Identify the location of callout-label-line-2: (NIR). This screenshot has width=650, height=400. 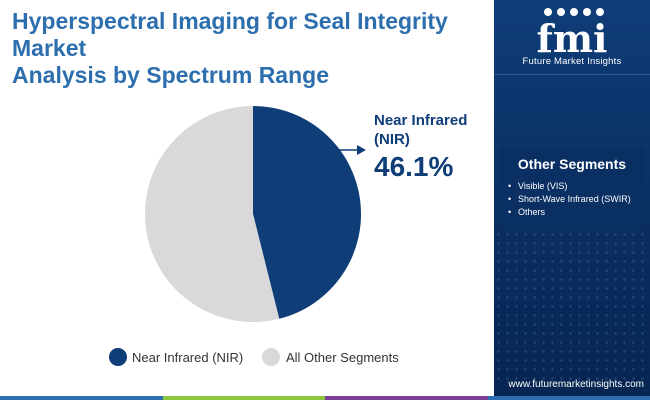
(392, 139).